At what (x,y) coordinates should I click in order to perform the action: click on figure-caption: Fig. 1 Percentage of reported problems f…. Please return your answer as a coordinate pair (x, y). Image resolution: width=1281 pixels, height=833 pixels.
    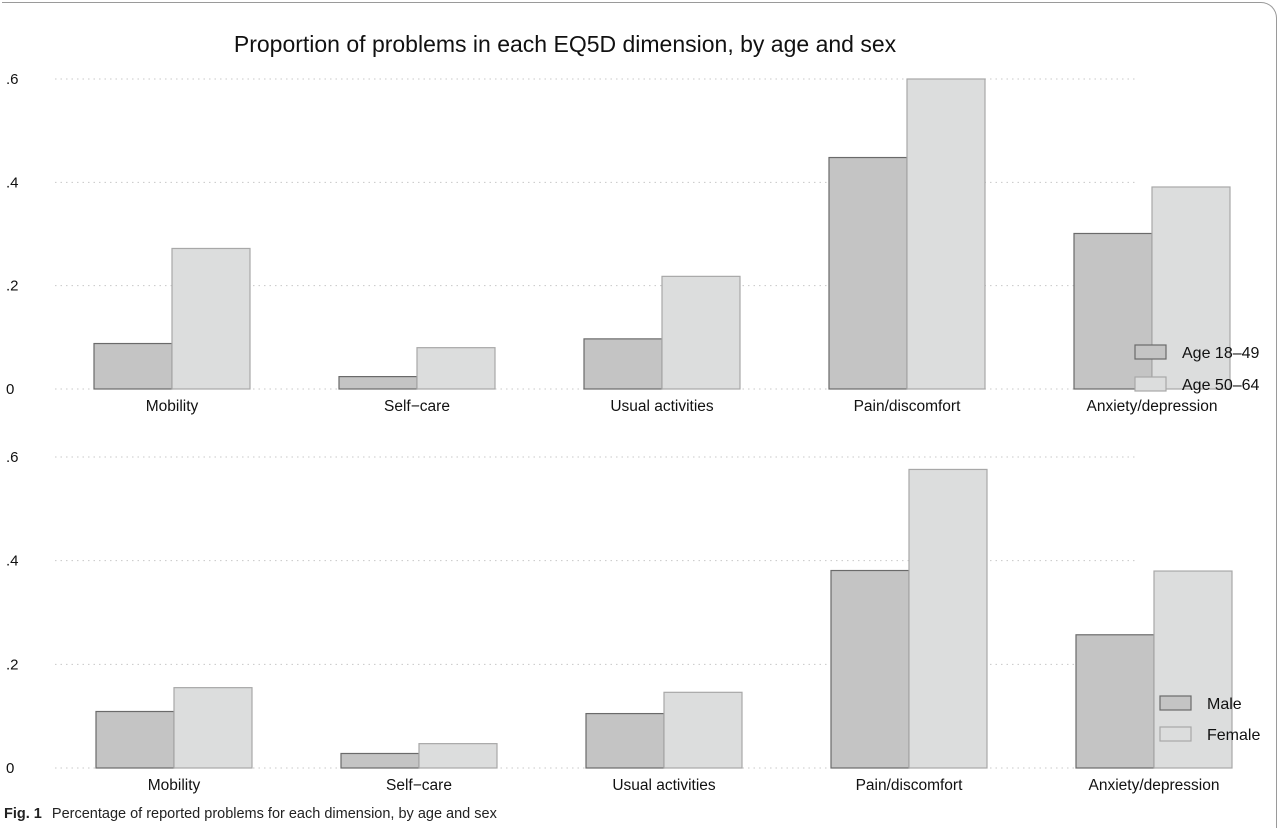
    Looking at the image, I should click on (250, 814).